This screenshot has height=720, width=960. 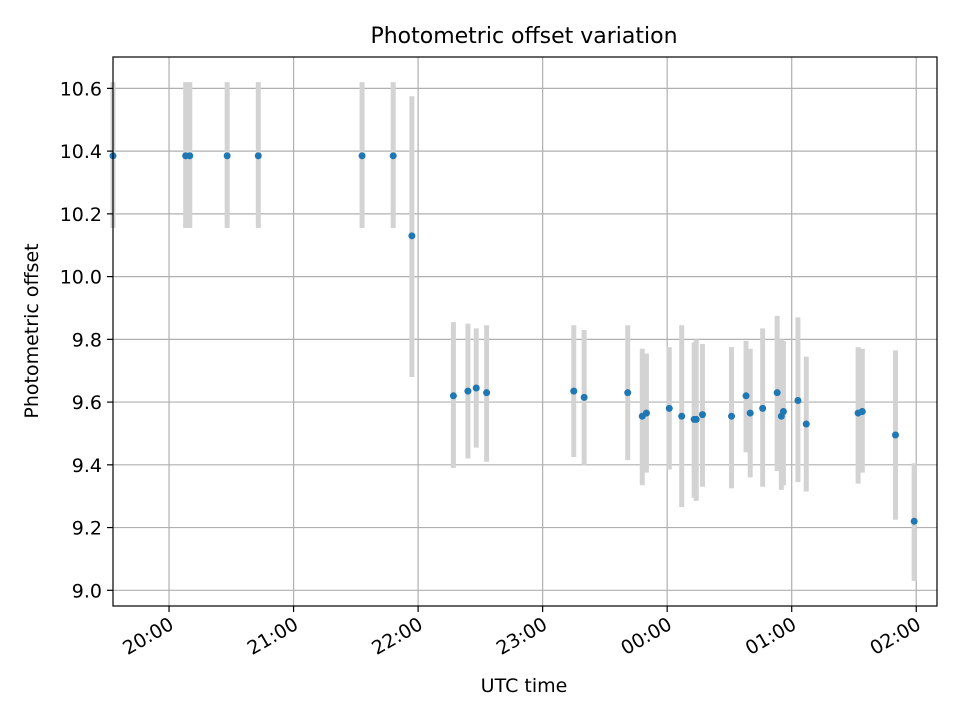 I want to click on y-tick-label: 9.8, so click(x=87, y=340).